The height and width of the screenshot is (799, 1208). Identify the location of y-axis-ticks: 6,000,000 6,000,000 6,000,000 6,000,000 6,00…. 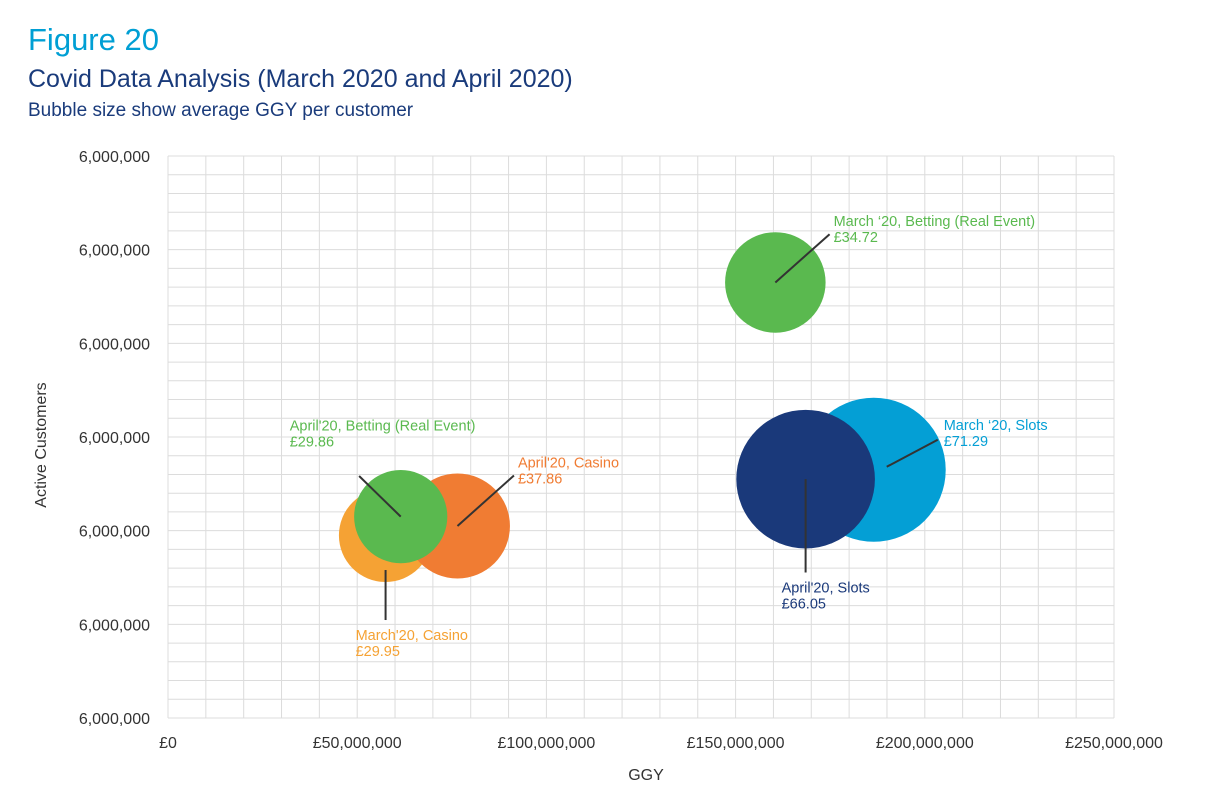
(114, 438).